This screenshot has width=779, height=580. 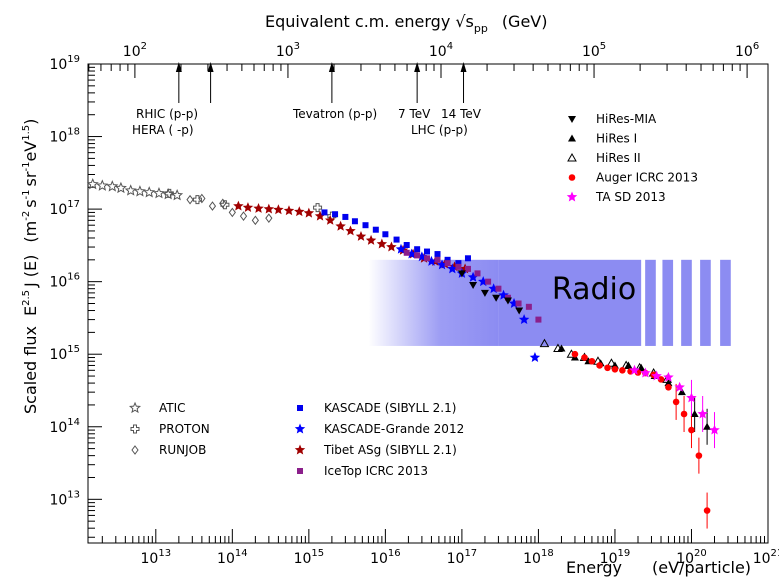 What do you see at coordinates (172, 408) in the screenshot?
I see `legend-label: ATIC` at bounding box center [172, 408].